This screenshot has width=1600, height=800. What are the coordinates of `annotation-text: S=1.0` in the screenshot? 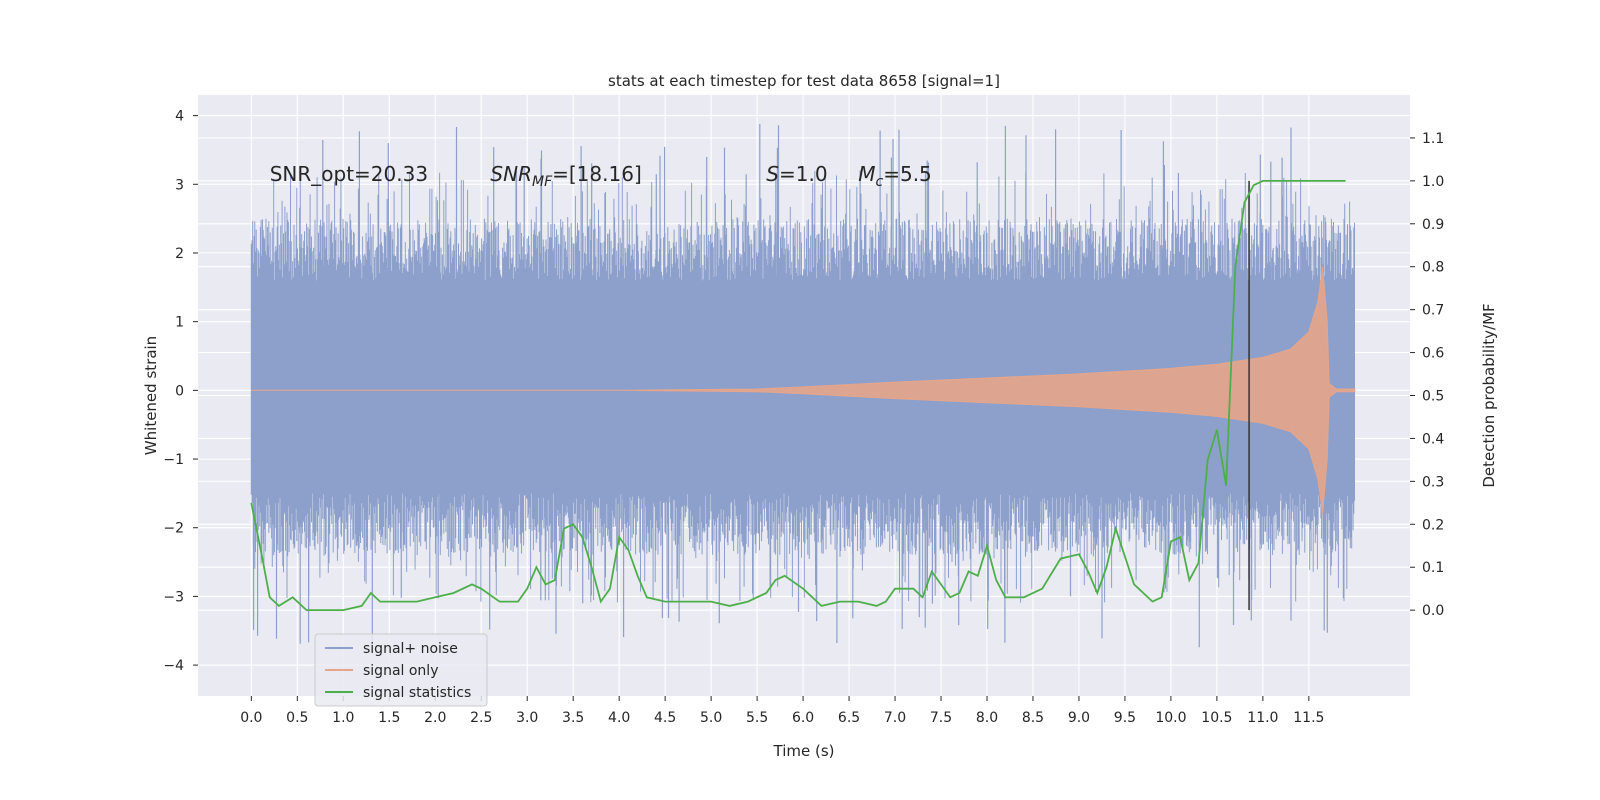 It's located at (796, 174).